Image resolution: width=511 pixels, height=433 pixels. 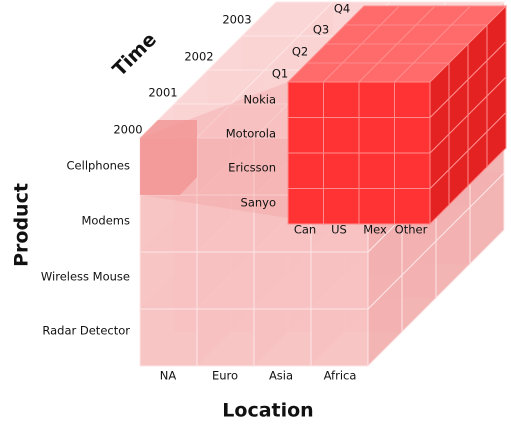 I want to click on brand-label: Sanyo, so click(x=258, y=203).